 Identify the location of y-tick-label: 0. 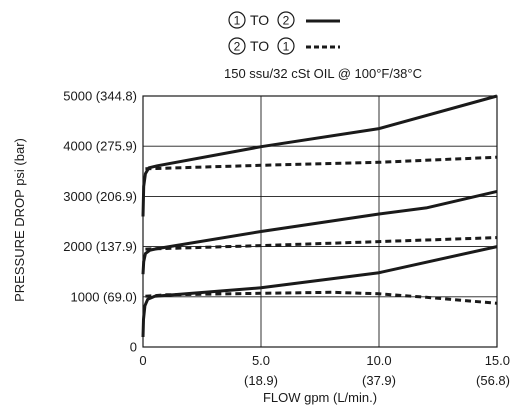
(133, 347).